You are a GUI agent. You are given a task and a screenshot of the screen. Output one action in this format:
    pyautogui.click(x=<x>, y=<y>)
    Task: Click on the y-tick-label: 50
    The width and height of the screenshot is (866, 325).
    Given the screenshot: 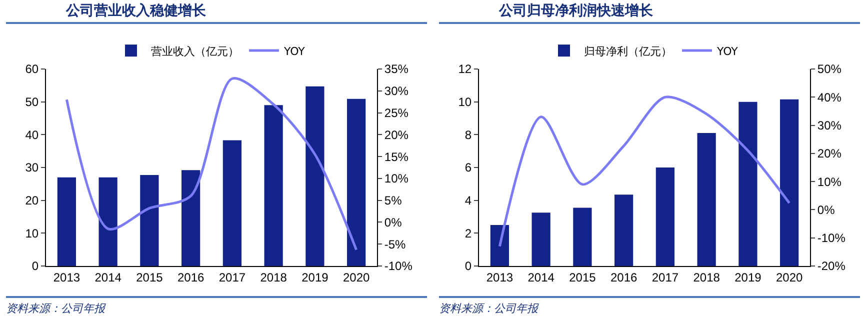 What is the action you would take?
    pyautogui.click(x=32, y=102)
    